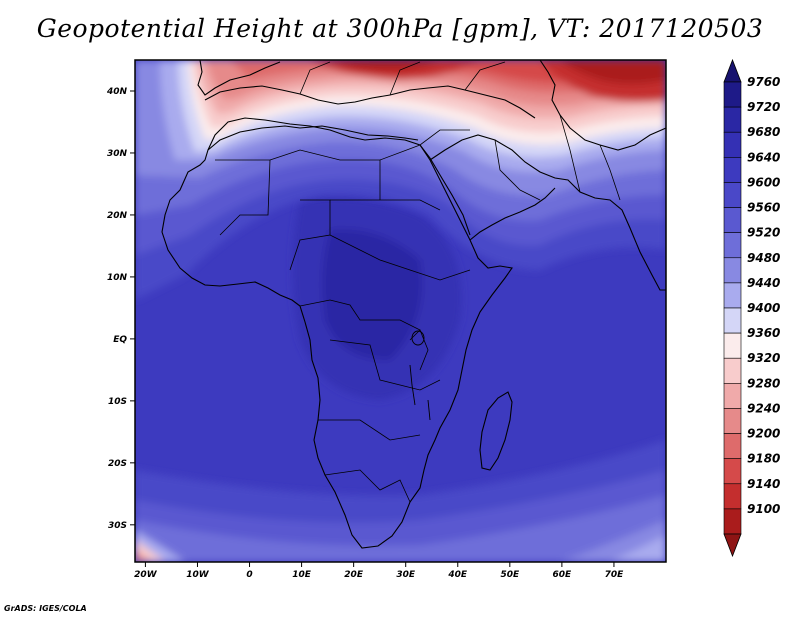 Image resolution: width=800 pixels, height=622 pixels. What do you see at coordinates (763, 107) in the screenshot?
I see `colorbar-level-label: 9720` at bounding box center [763, 107].